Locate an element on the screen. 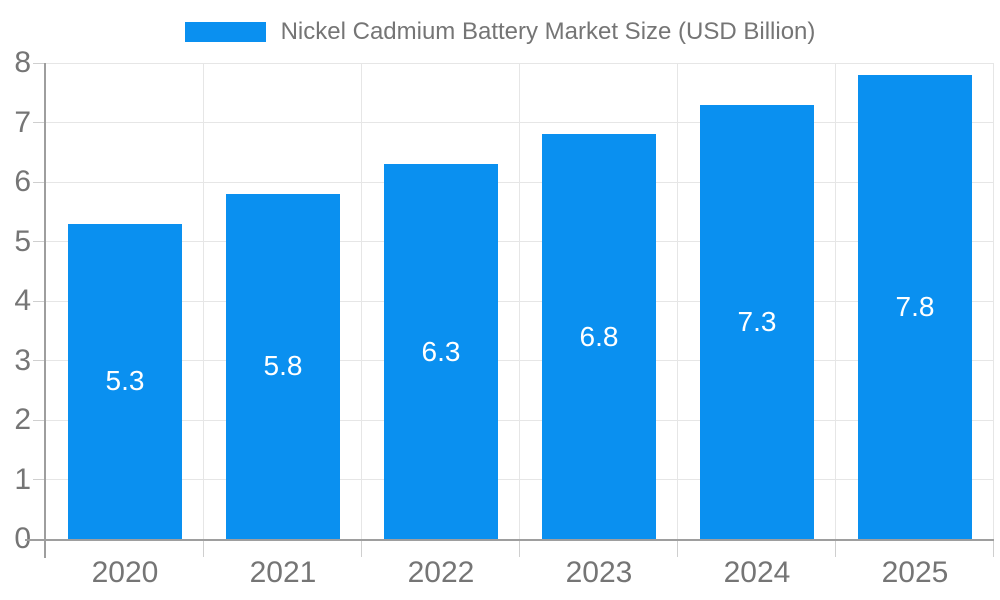  x-axis-label-2024: 2024 is located at coordinates (757, 572).